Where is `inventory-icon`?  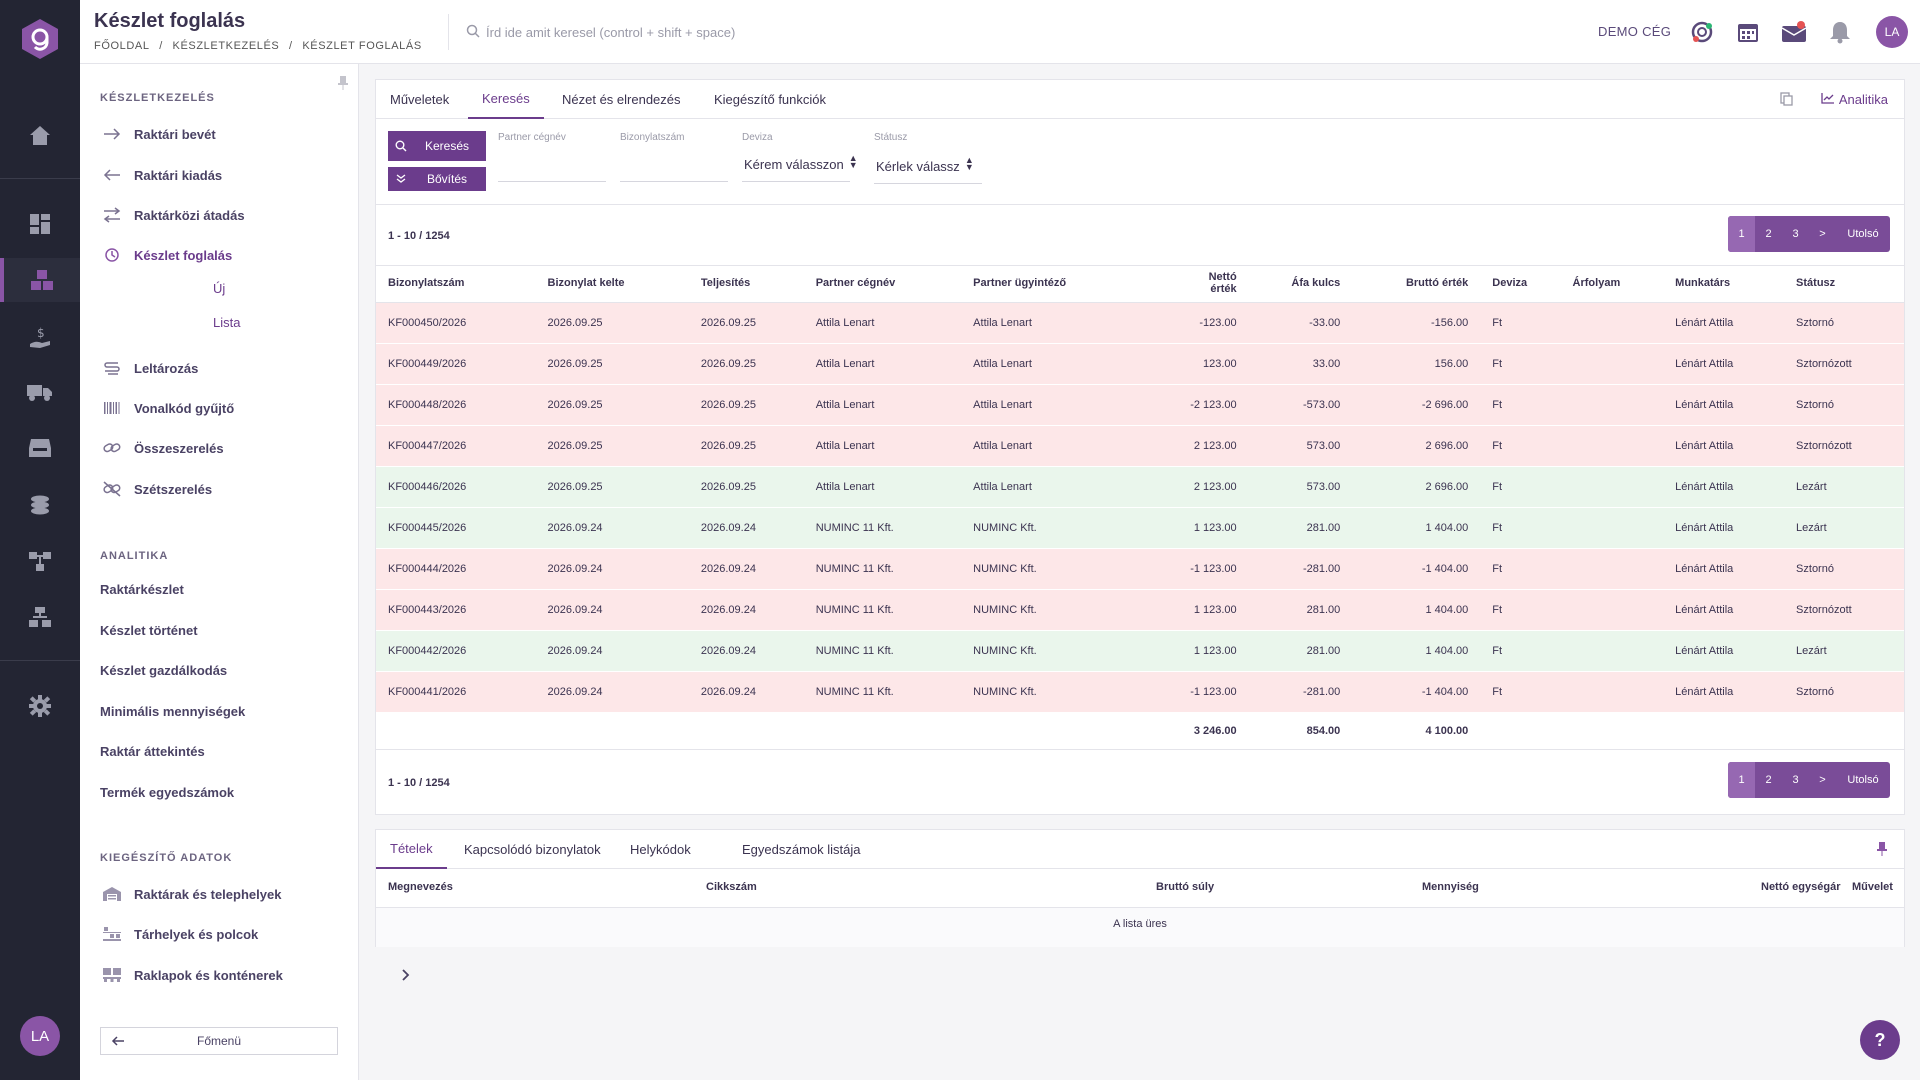
inventory-icon is located at coordinates (40, 280).